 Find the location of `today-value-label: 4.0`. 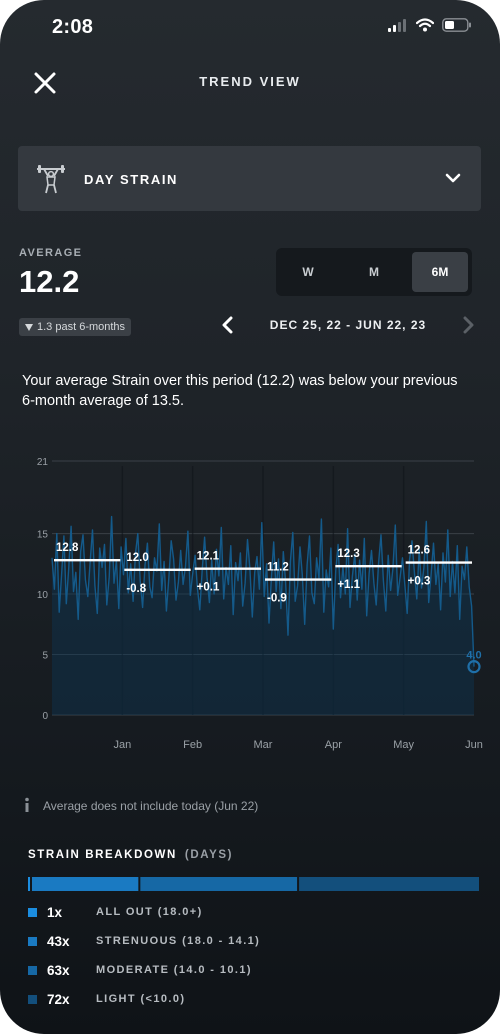

today-value-label: 4.0 is located at coordinates (473, 656).